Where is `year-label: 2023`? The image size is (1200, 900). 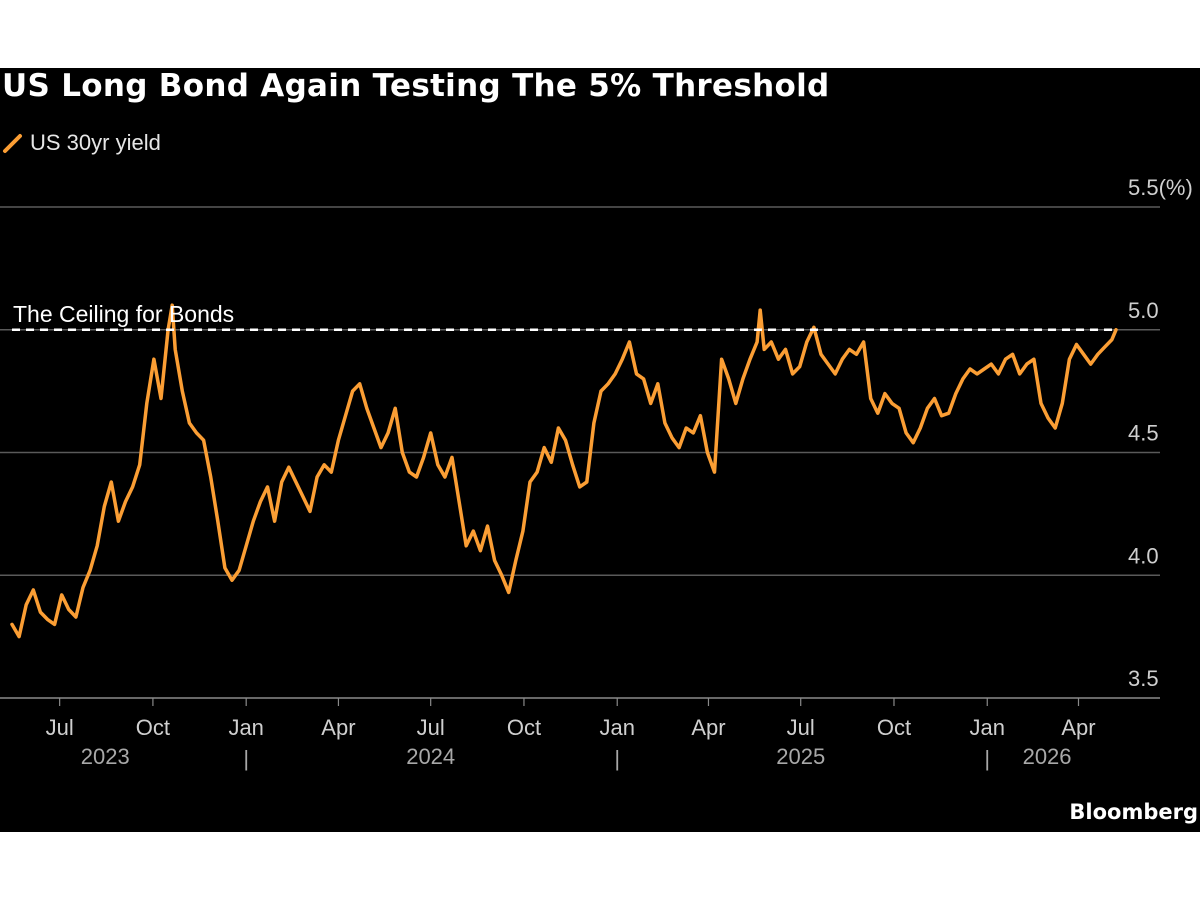 year-label: 2023 is located at coordinates (105, 756).